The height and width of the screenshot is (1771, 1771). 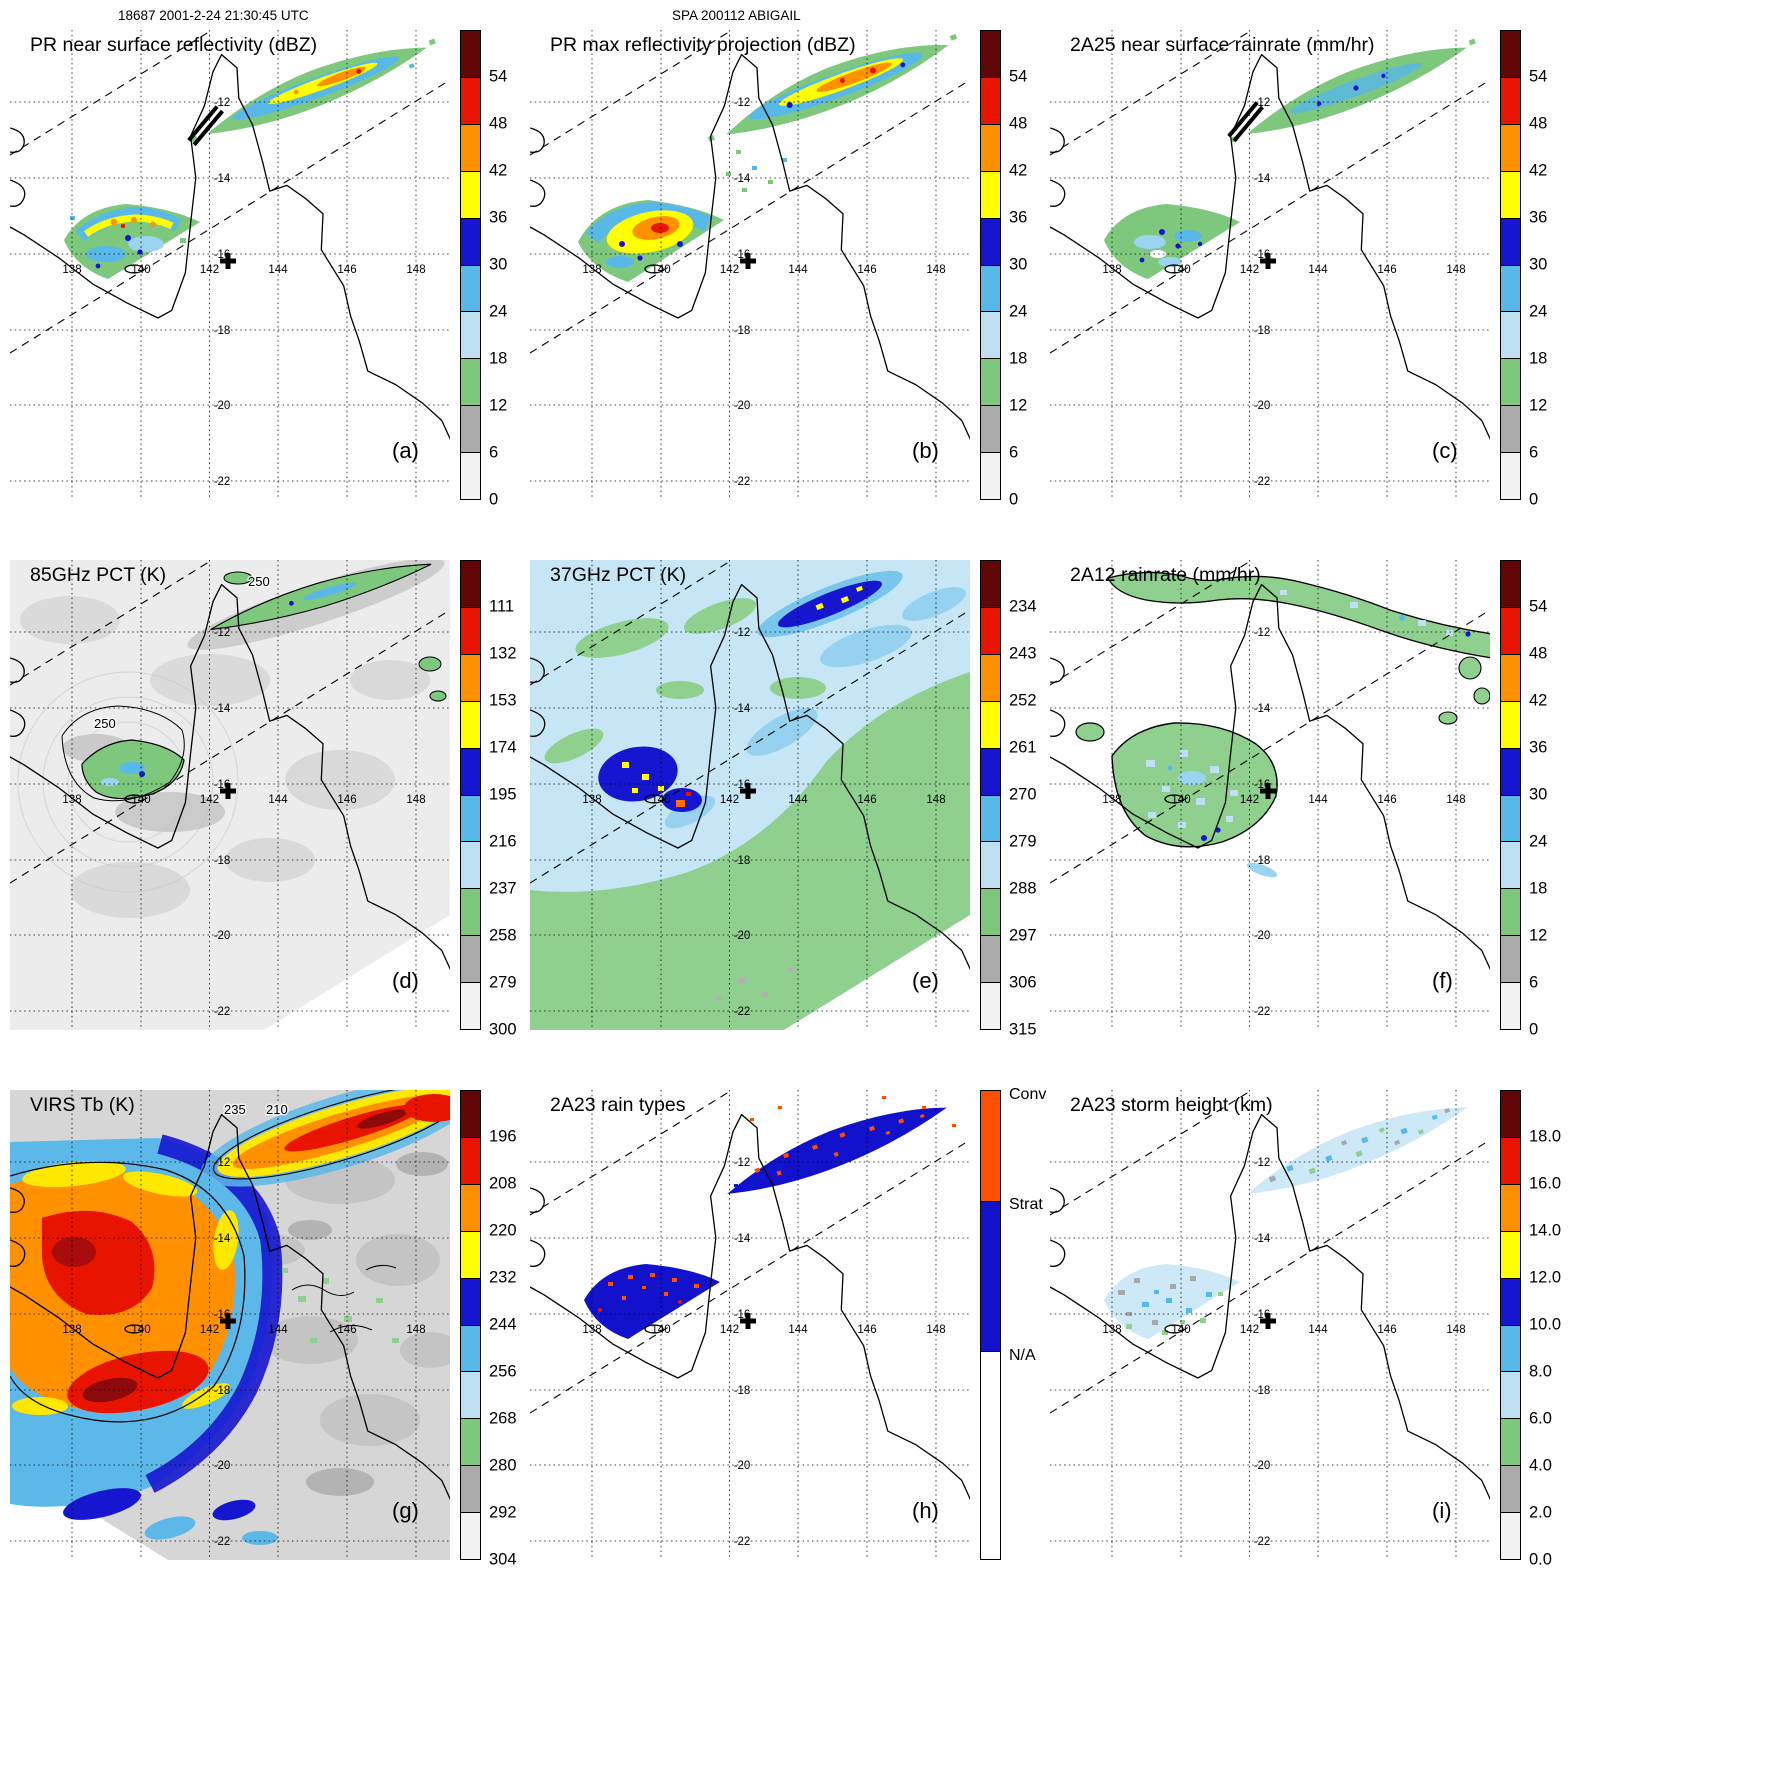 I want to click on cooler-patches, so click(x=815, y=708).